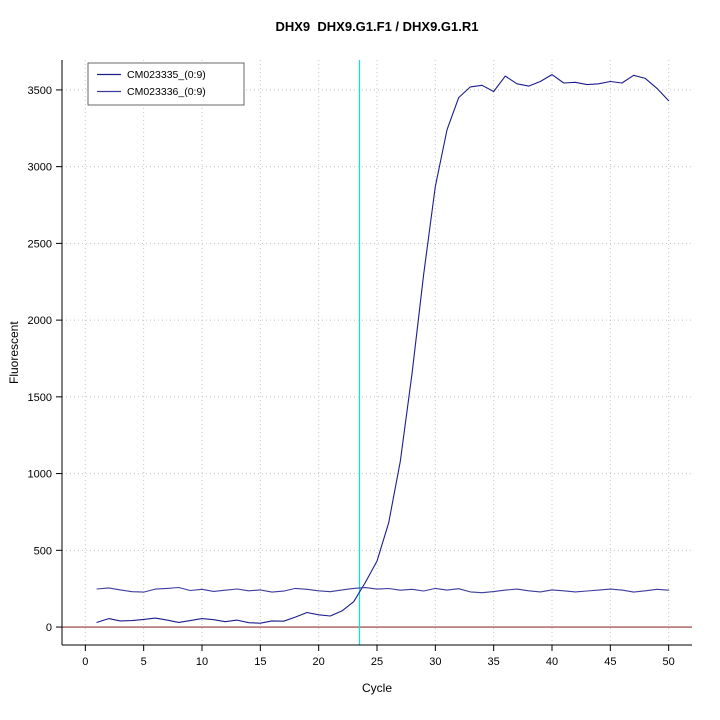  I want to click on y-tick-label: 2000, so click(40, 321).